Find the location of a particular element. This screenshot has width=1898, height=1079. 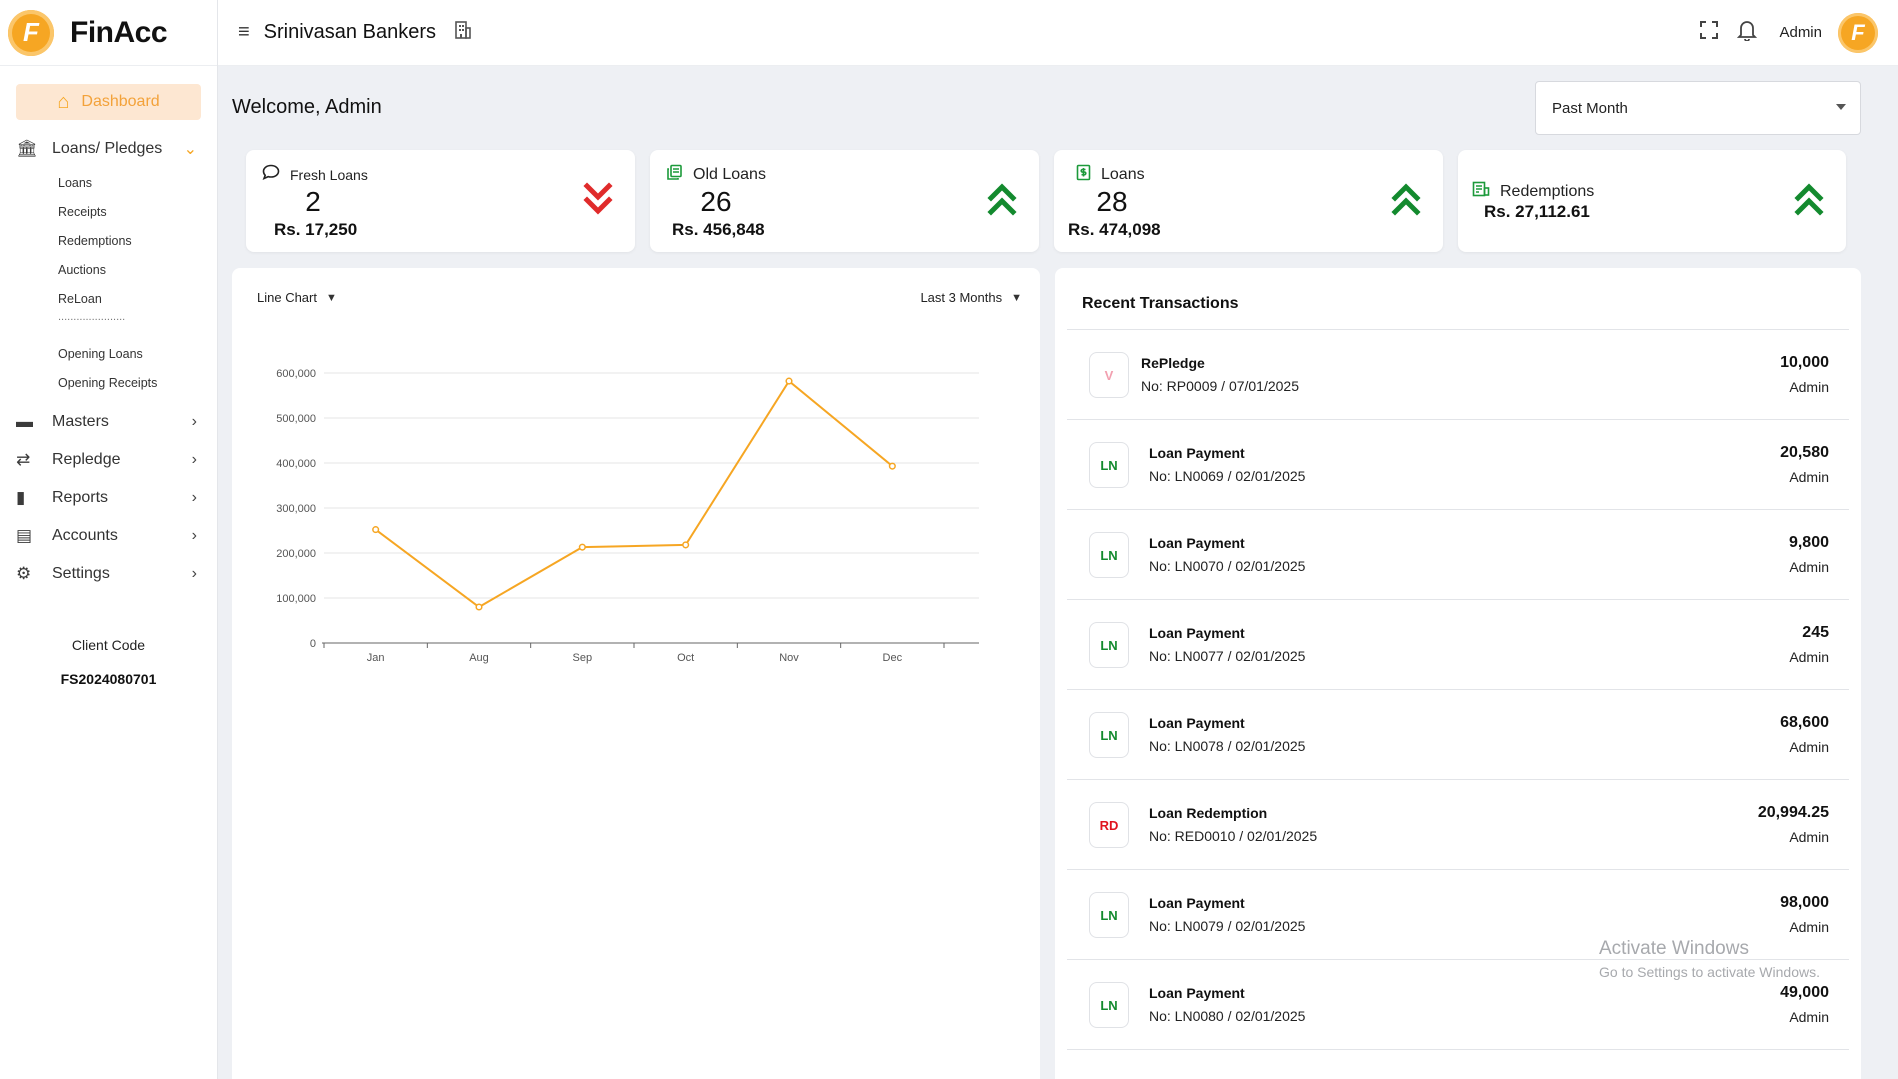

repeat-icon: ⇄ is located at coordinates (23, 459).